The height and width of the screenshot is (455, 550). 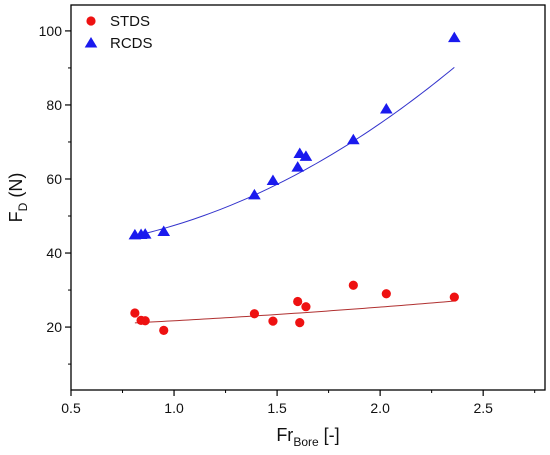 I want to click on x-axis-label: FrBore [-], so click(x=307, y=437).